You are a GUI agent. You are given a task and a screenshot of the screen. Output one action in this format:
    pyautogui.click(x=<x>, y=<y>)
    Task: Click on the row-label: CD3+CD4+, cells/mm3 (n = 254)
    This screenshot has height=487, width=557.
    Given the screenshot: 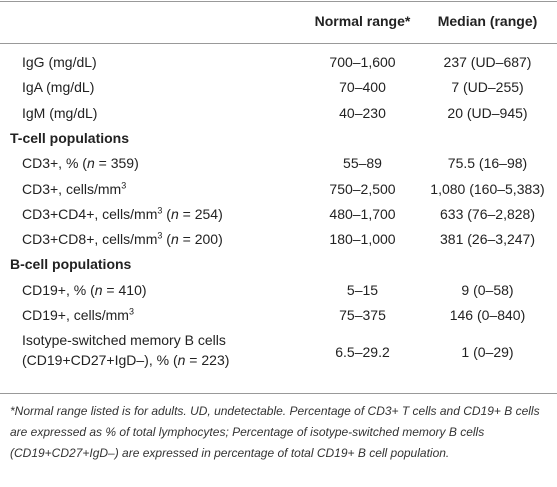 What is the action you would take?
    pyautogui.click(x=122, y=214)
    